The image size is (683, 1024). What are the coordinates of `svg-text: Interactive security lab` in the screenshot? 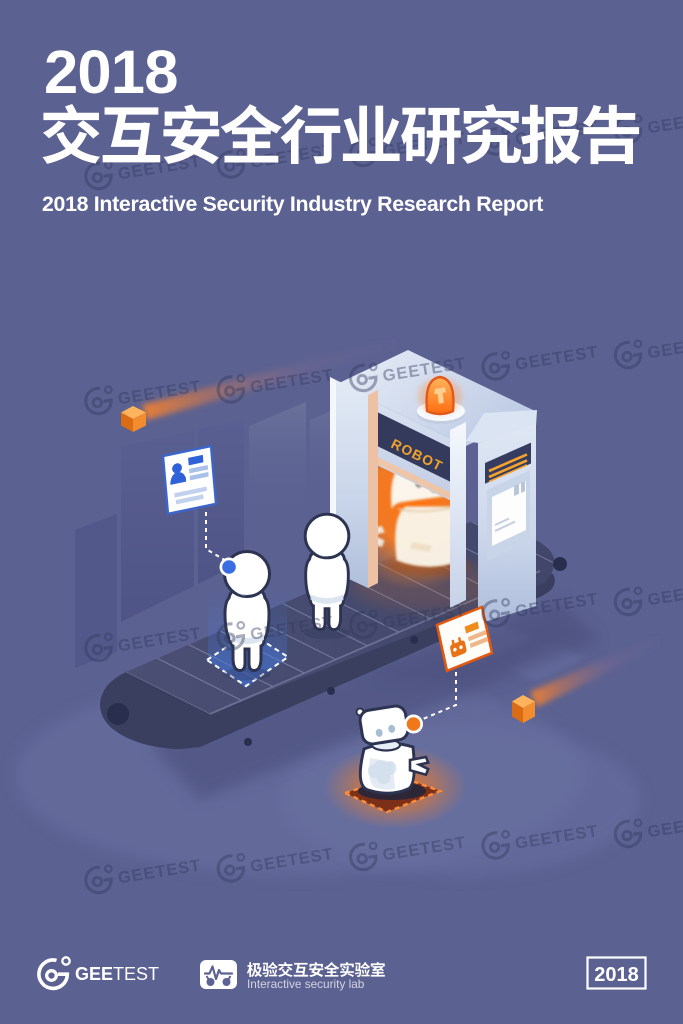 It's located at (306, 984).